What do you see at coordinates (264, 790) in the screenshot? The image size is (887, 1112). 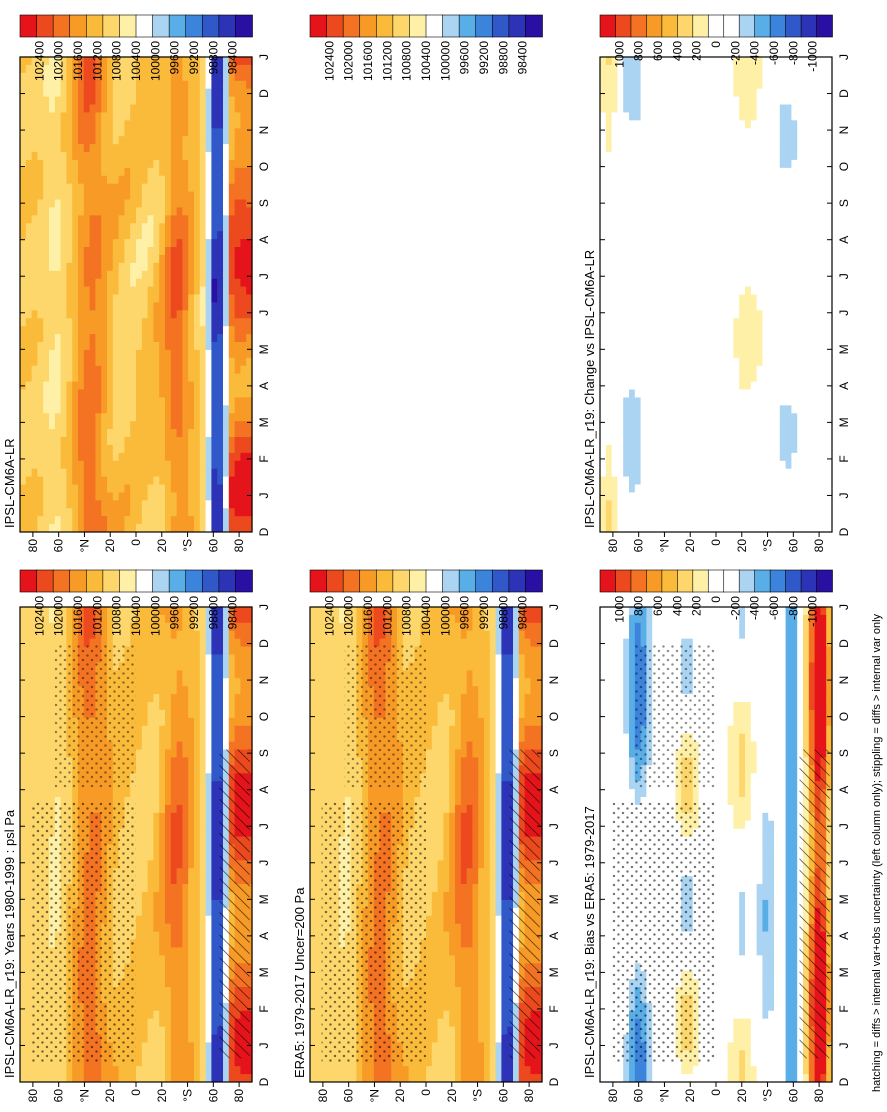 I see `month-tick-label: A` at bounding box center [264, 790].